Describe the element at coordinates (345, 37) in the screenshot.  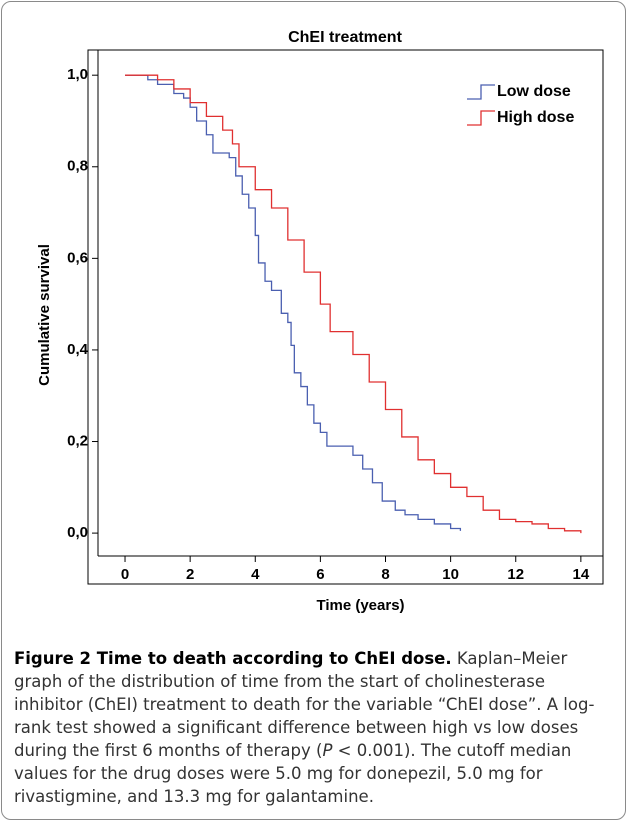
I see `chart-title: ChEI treatment` at that location.